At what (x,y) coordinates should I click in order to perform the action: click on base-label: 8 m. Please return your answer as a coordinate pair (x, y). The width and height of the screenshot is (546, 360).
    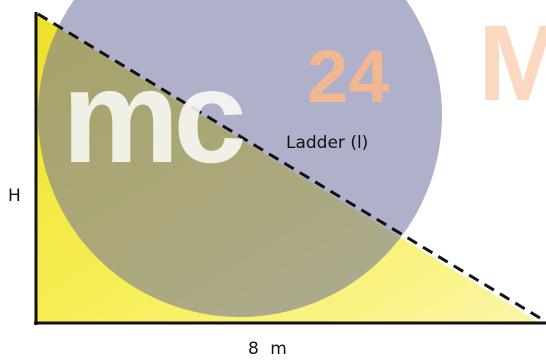
    Looking at the image, I should click on (267, 349).